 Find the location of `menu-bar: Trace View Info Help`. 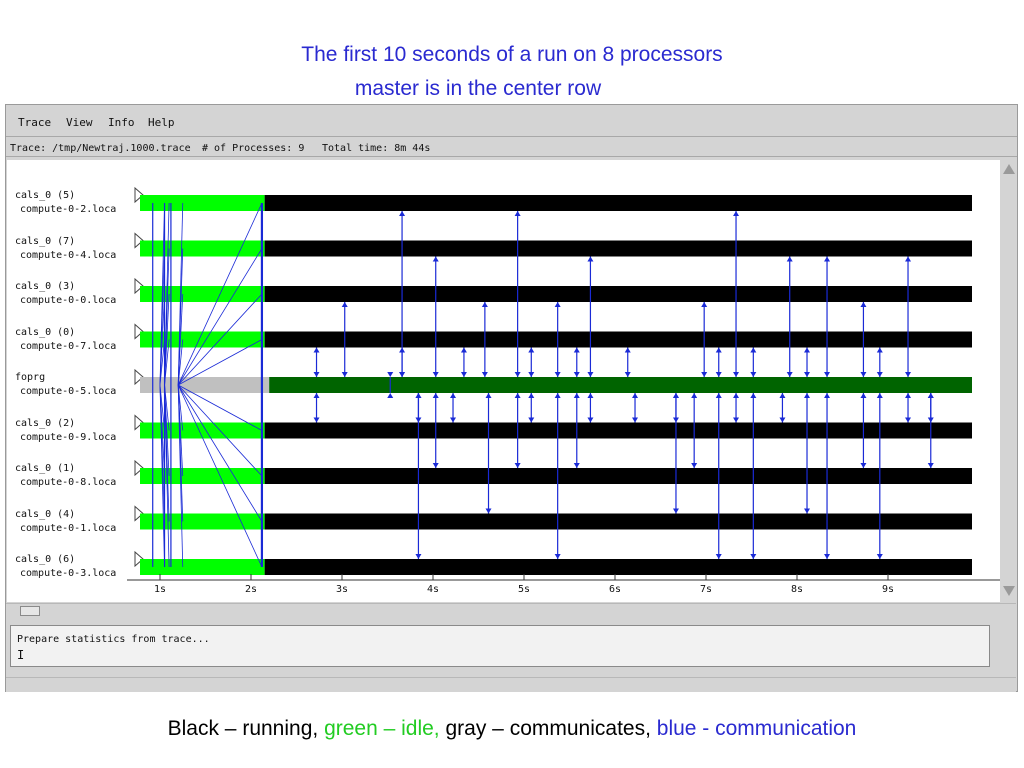

menu-bar: Trace View Info Help is located at coordinates (511, 121).